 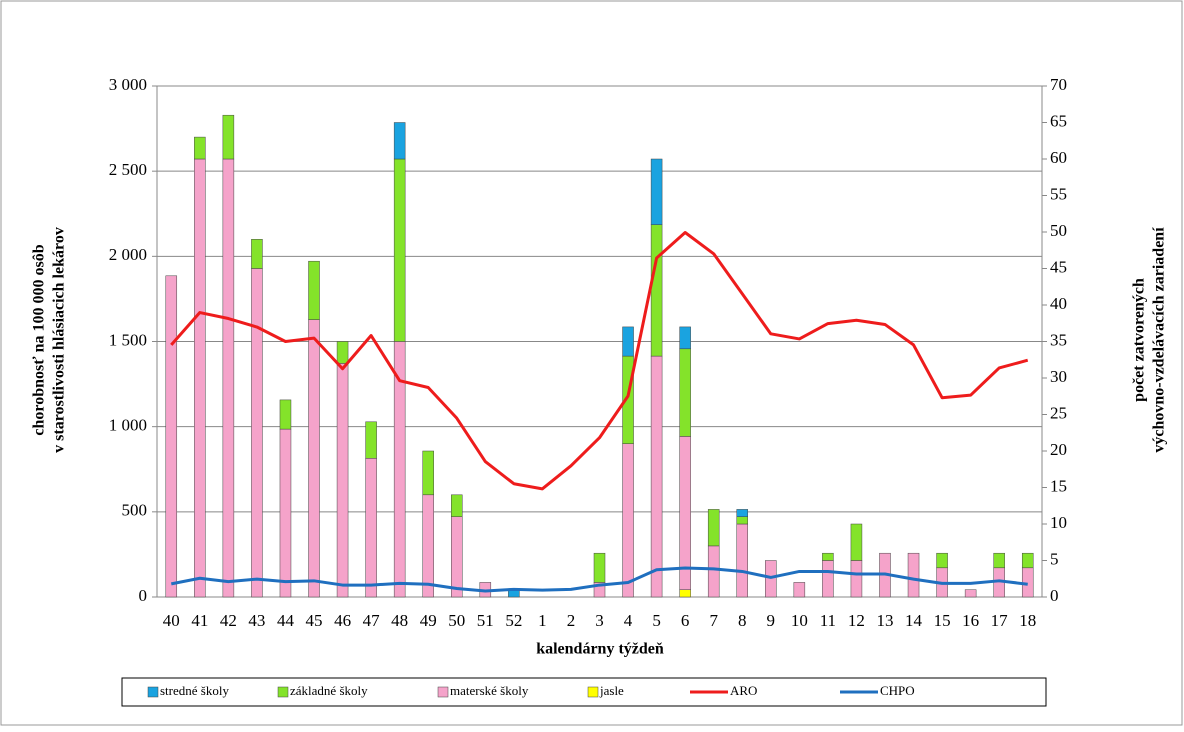 I want to click on x-tick-label: 1, so click(x=542, y=620).